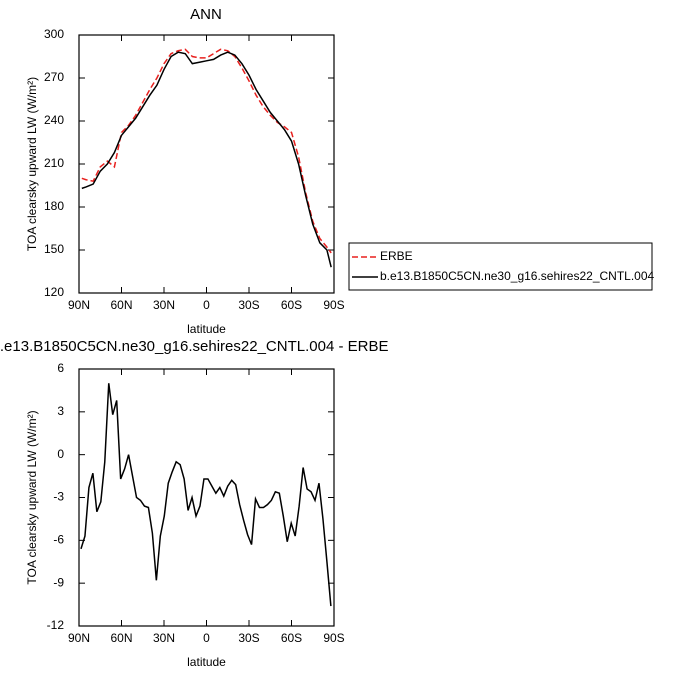 Image resolution: width=675 pixels, height=675 pixels. Describe the element at coordinates (206, 14) in the screenshot. I see `chart-title: ANN` at that location.